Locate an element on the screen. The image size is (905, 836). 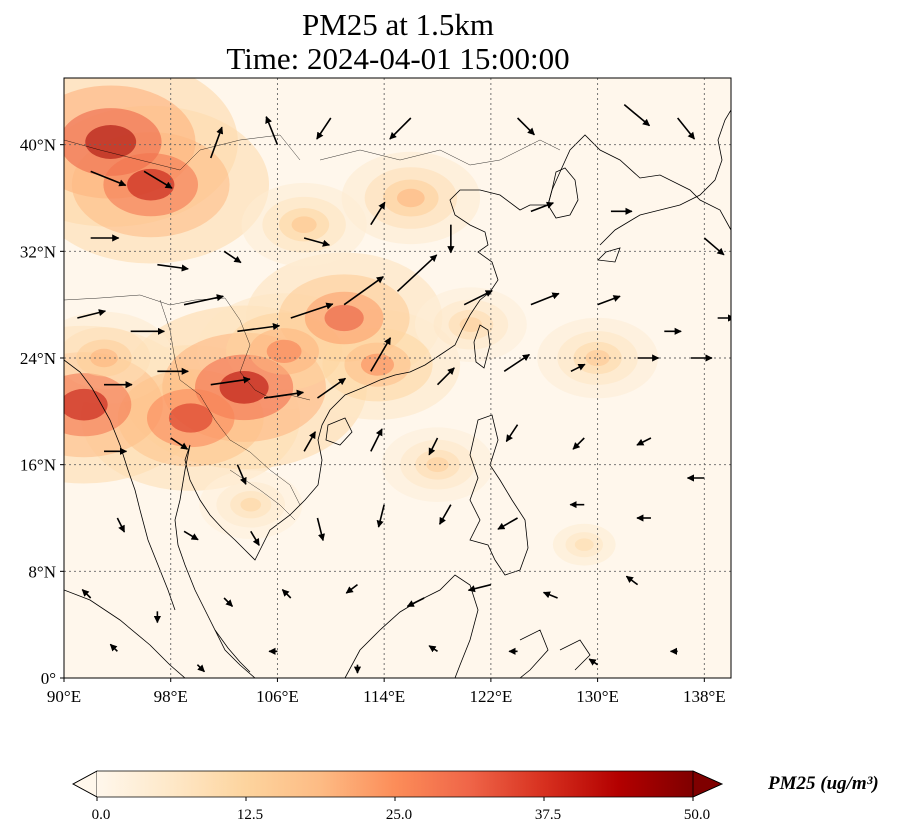
colorbar-min-extension is located at coordinates (85, 784).